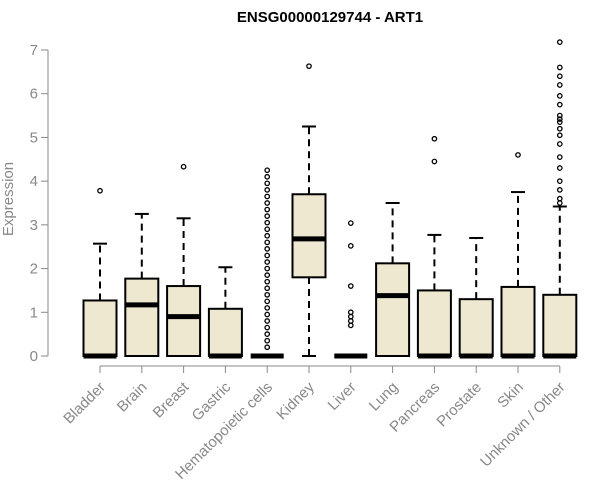 The width and height of the screenshot is (600, 500). Describe the element at coordinates (510, 395) in the screenshot. I see `x-tick-label: Skin` at that location.